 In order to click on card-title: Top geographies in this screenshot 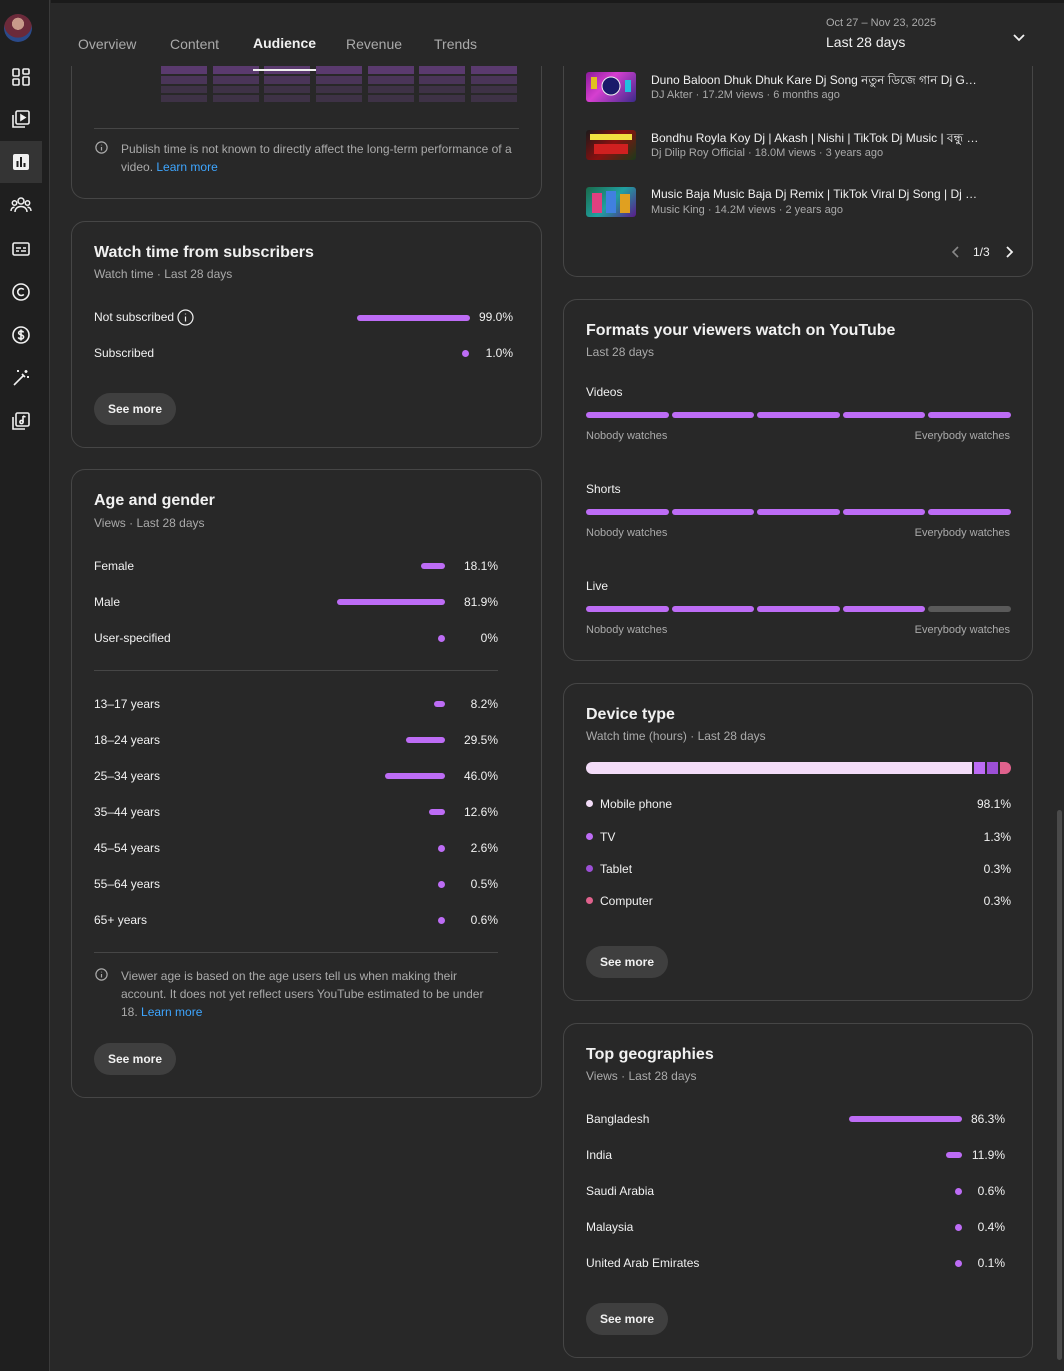, I will do `click(650, 1054)`.